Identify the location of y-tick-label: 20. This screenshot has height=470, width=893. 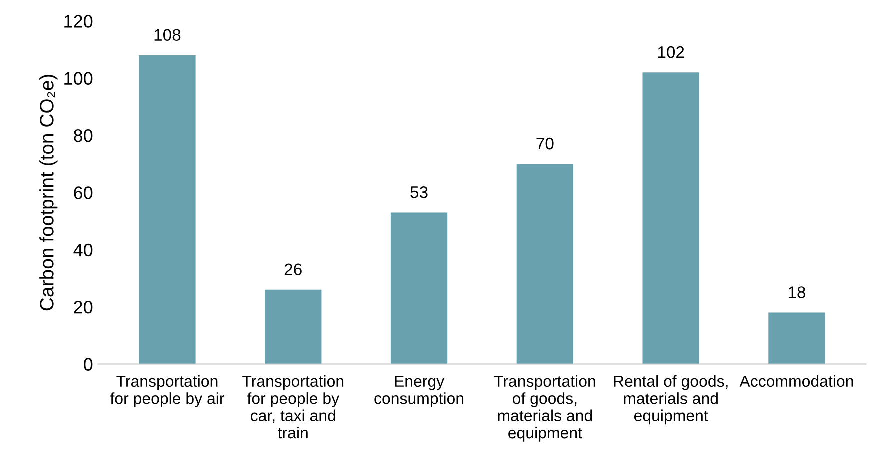
(83, 307).